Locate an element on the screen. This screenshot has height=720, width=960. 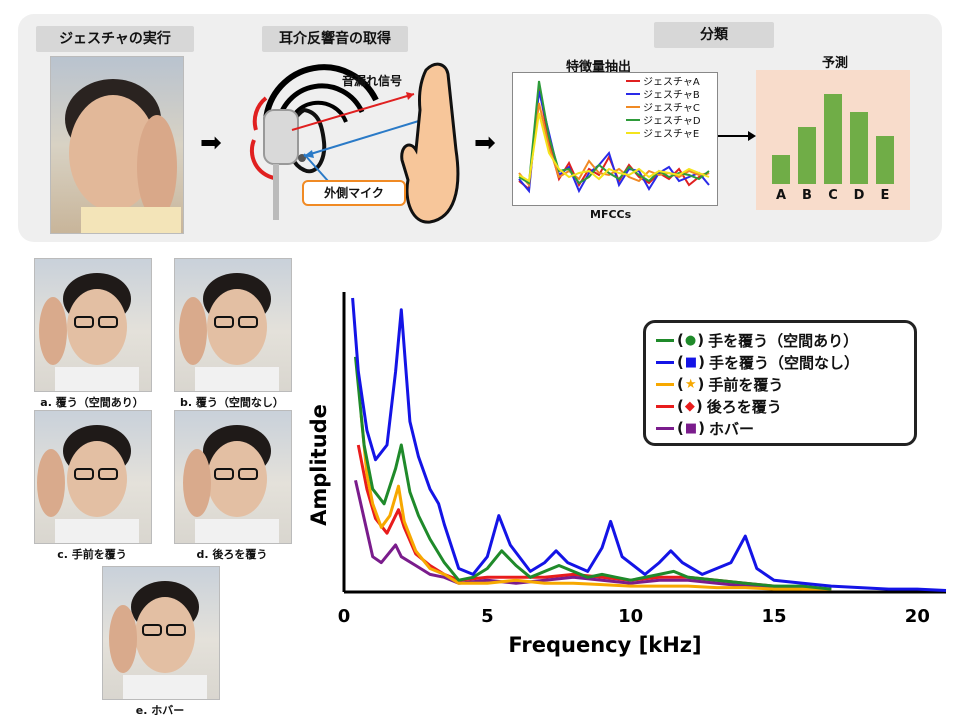
legend-marker-icon: ◆ is located at coordinates (689, 406).